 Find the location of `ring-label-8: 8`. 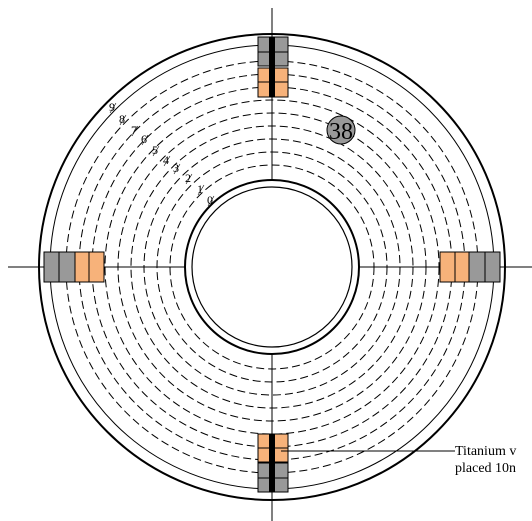

ring-label-8: 8 is located at coordinates (122, 119).